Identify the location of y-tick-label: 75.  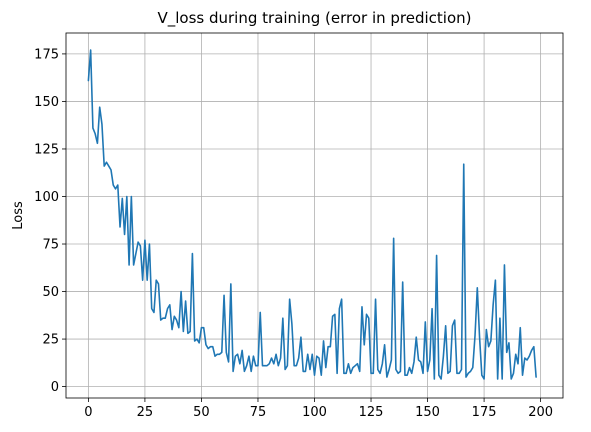
(50, 245).